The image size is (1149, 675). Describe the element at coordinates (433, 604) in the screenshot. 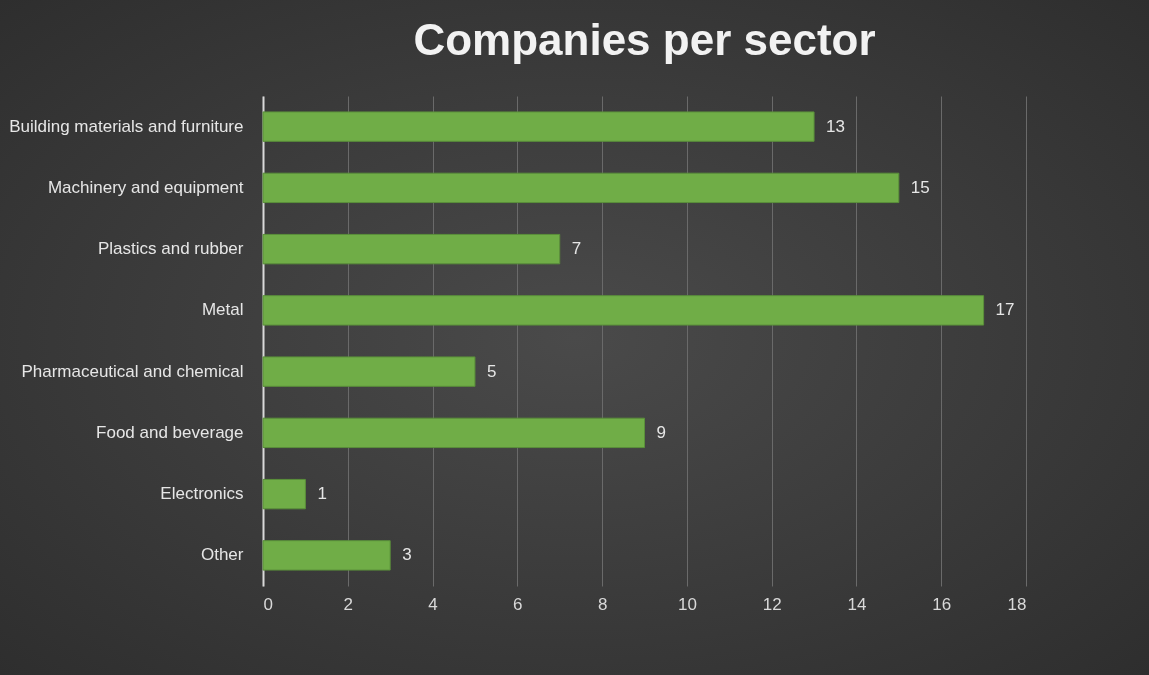

I see `x-tick-label: 4` at that location.